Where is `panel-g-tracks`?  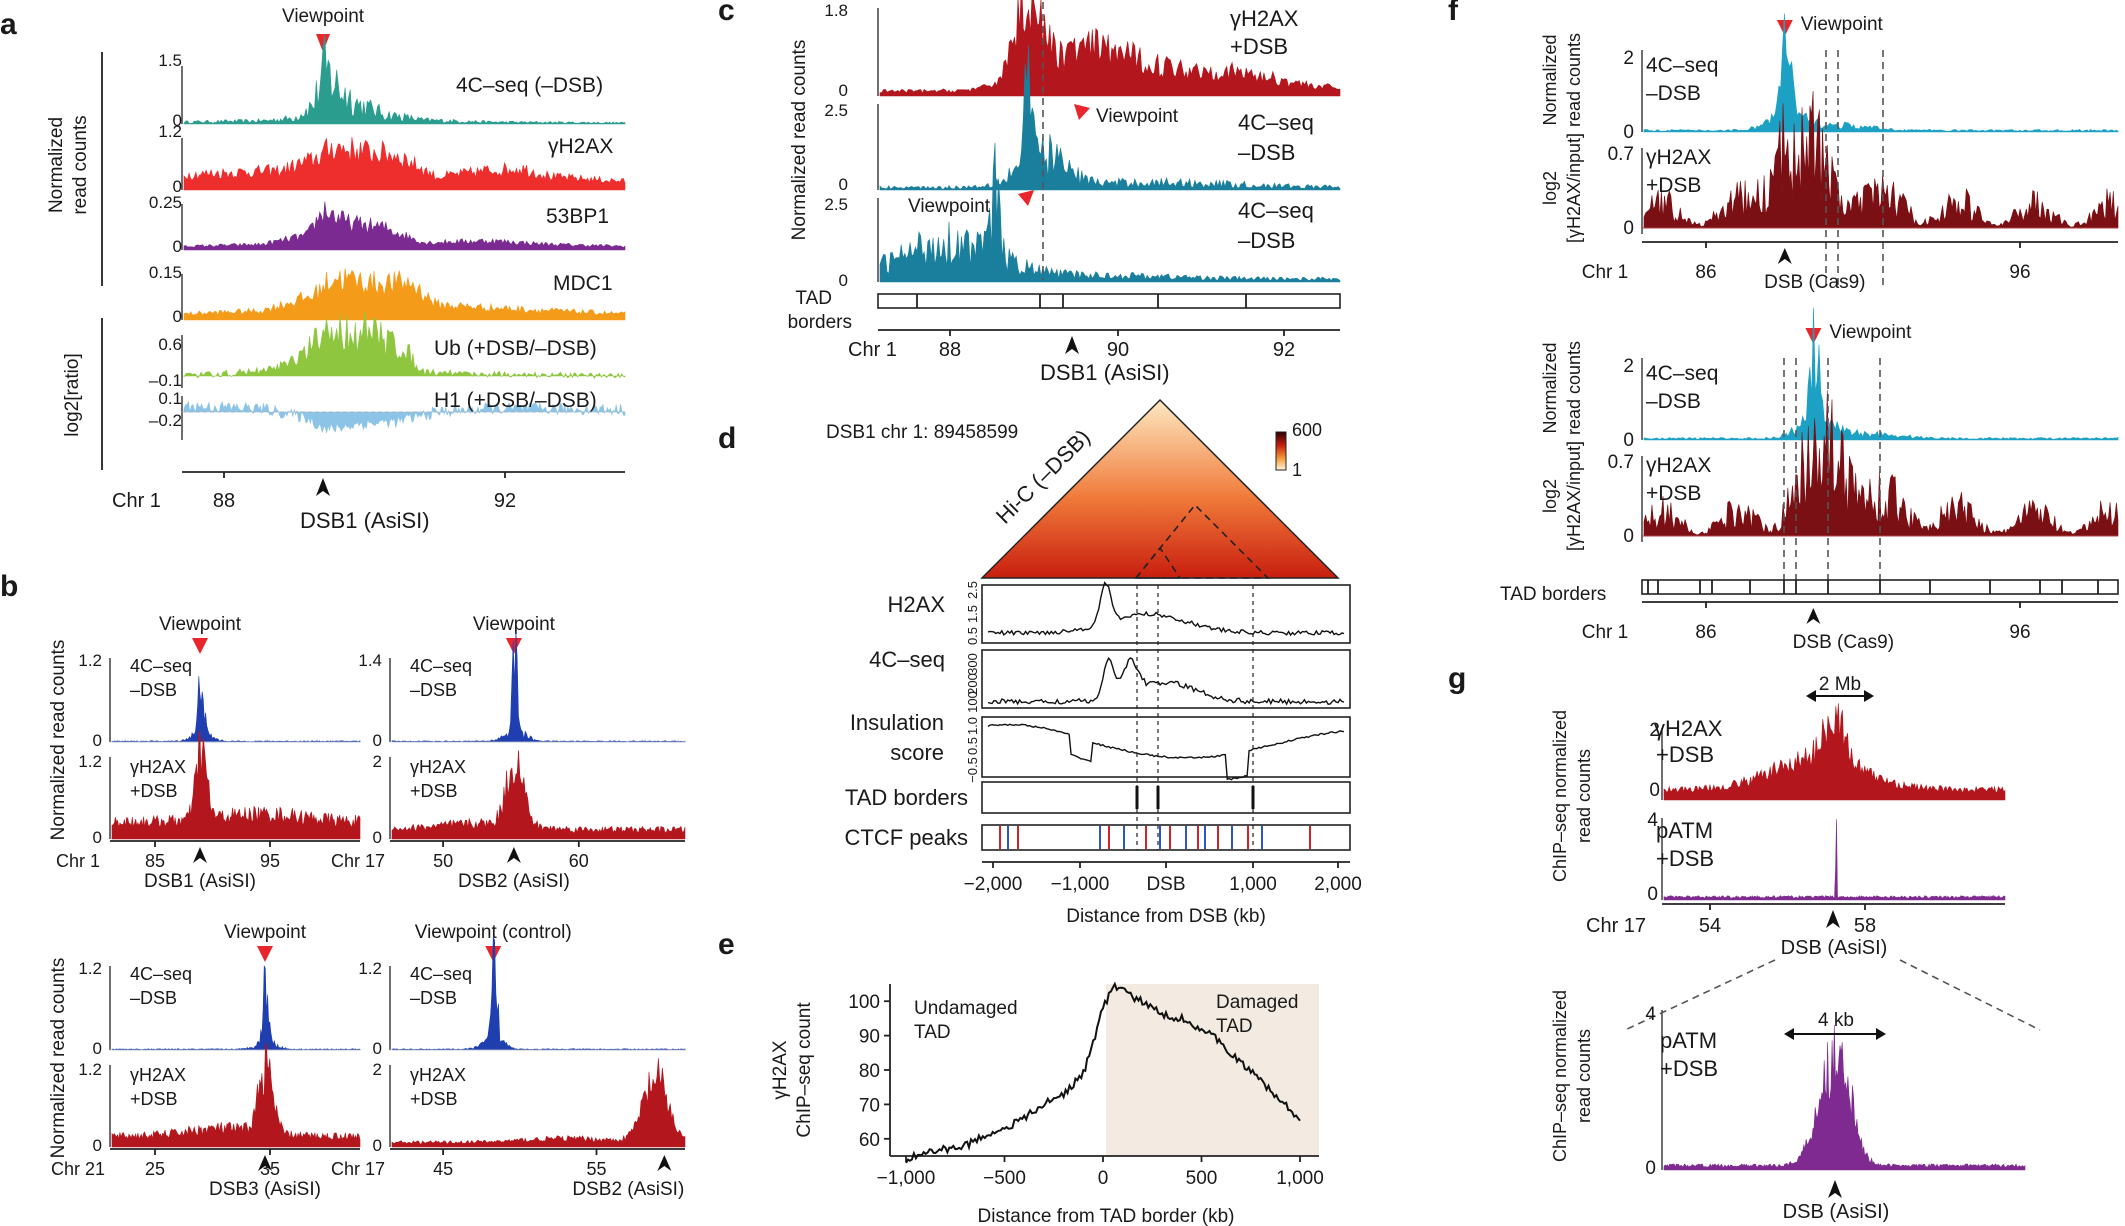
panel-g-tracks is located at coordinates (1843, 937).